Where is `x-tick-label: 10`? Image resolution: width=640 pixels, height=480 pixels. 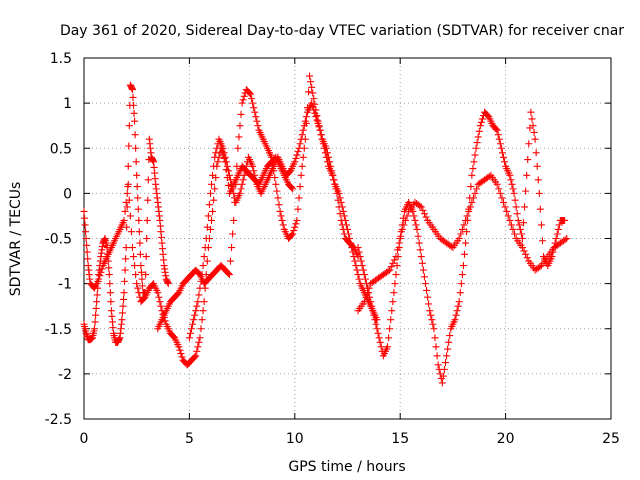 x-tick-label: 10 is located at coordinates (295, 439).